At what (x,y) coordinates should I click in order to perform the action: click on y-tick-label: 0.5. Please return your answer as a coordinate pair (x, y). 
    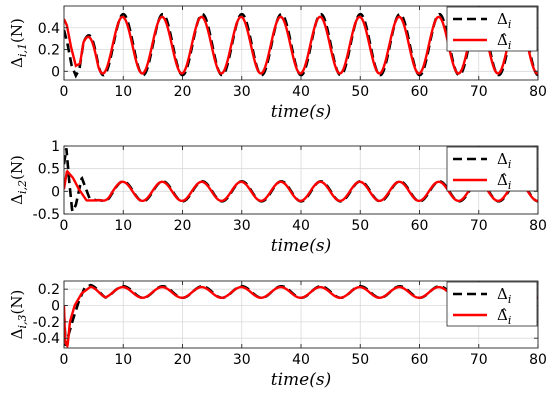
    Looking at the image, I should click on (49, 170).